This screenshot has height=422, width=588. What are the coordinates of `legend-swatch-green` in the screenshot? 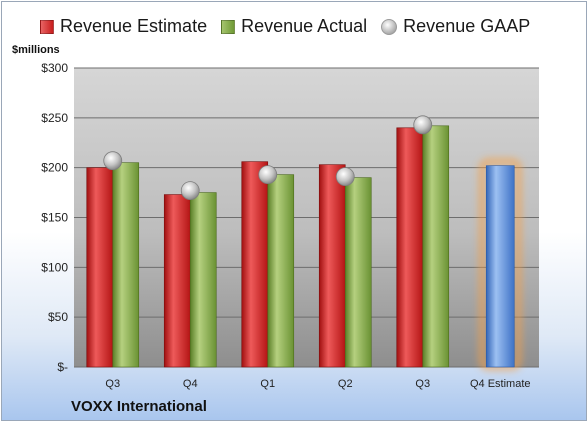 It's located at (228, 26).